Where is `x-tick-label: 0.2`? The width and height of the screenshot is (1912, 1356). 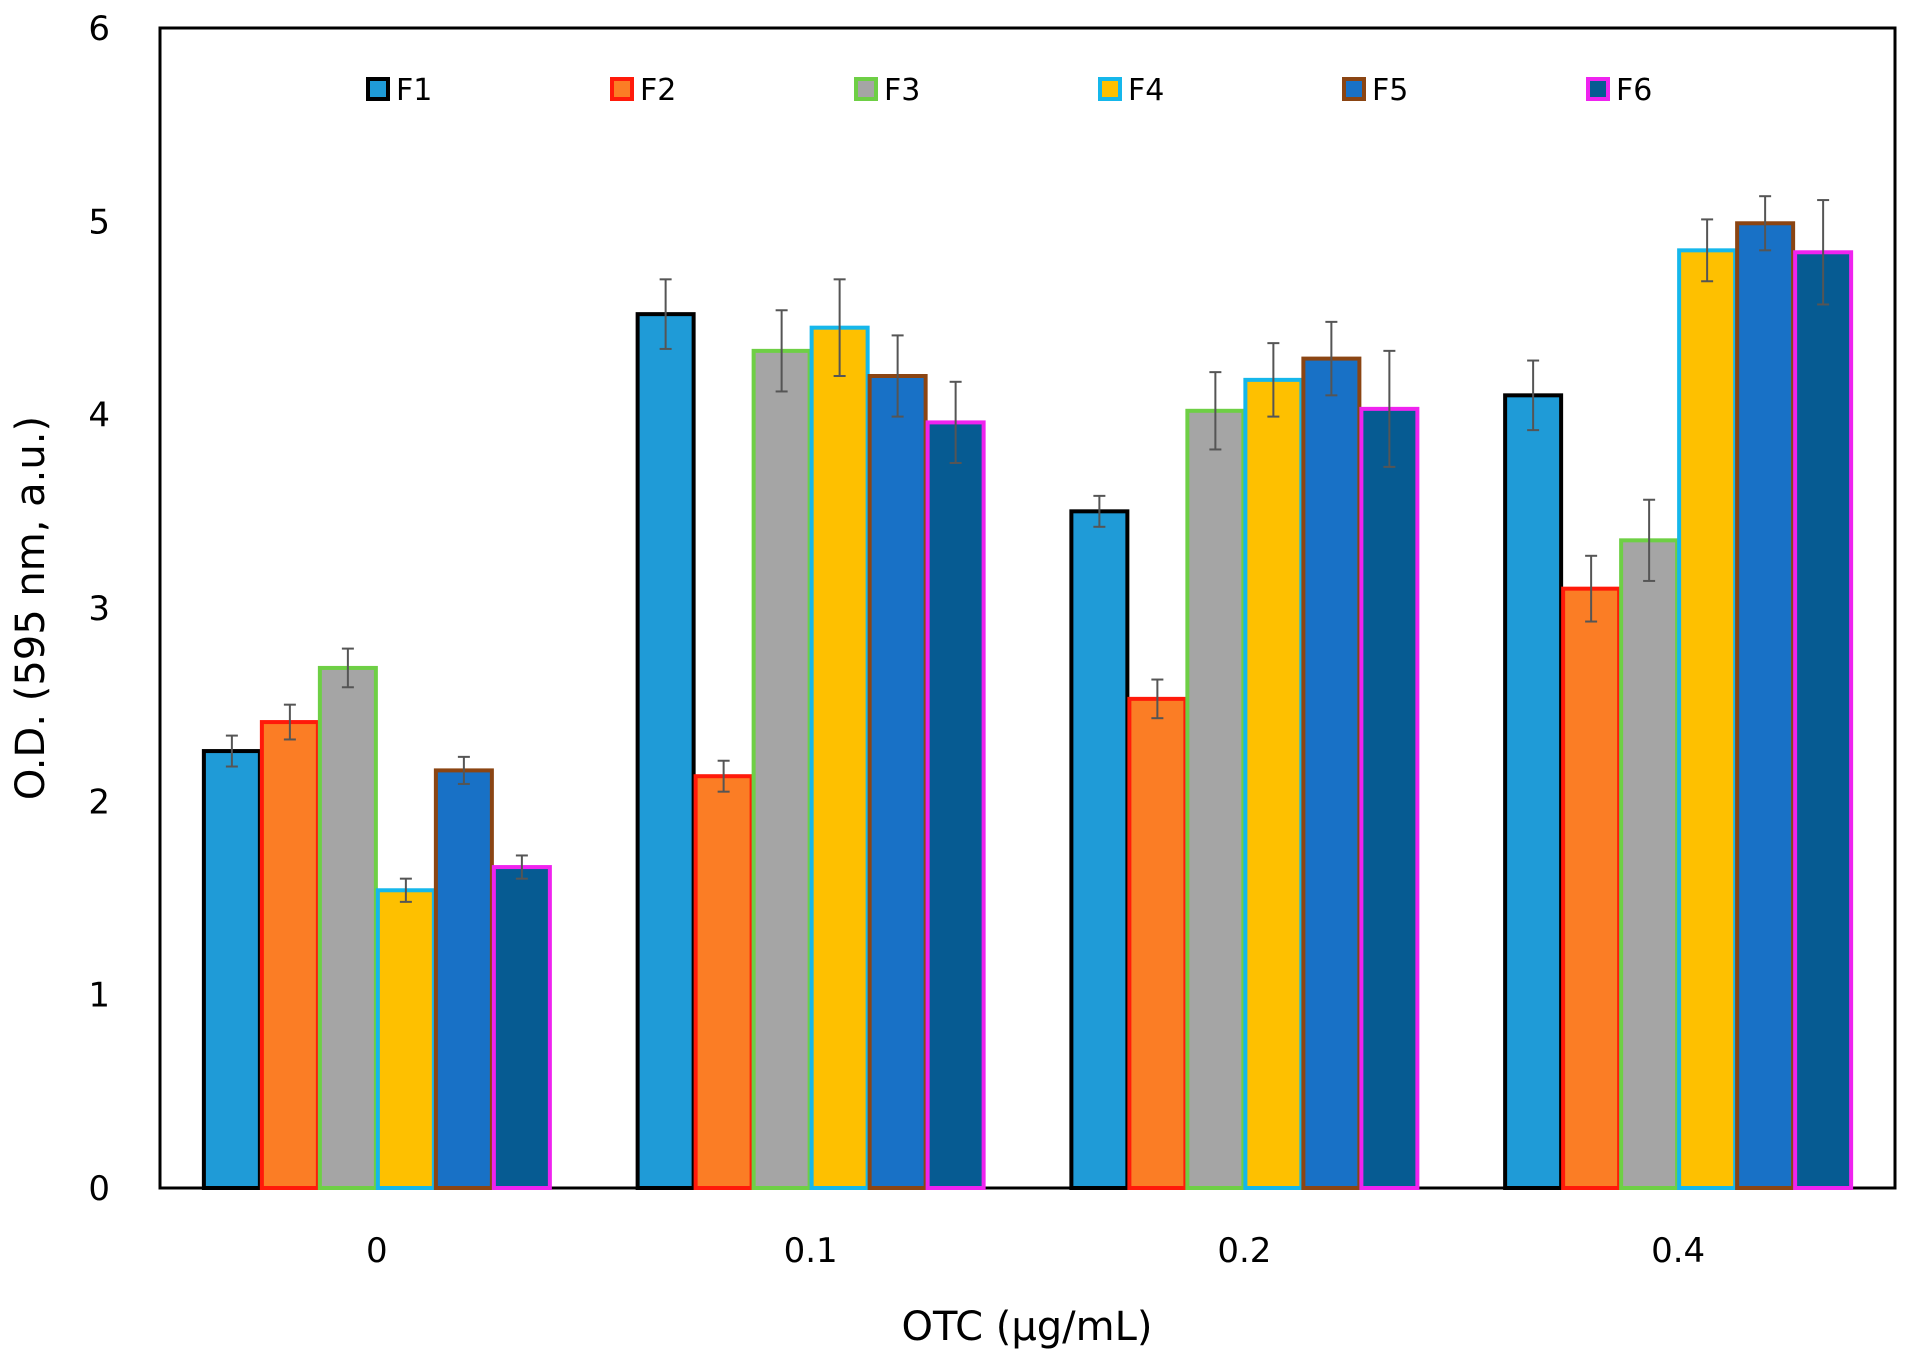
x-tick-label: 0.2 is located at coordinates (1244, 1251).